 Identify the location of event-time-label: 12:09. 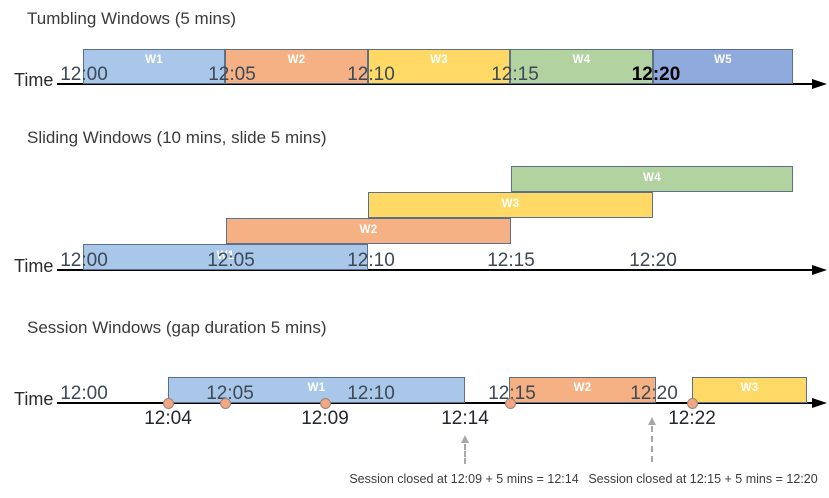
(325, 418).